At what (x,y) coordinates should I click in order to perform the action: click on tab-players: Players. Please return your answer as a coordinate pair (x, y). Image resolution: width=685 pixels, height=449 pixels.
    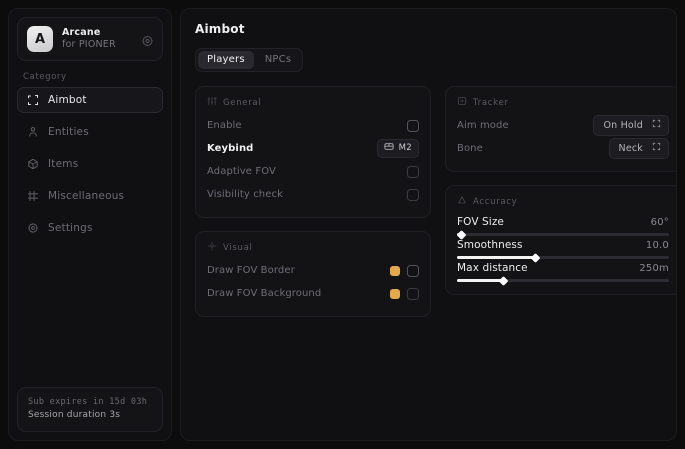
    Looking at the image, I should click on (226, 60).